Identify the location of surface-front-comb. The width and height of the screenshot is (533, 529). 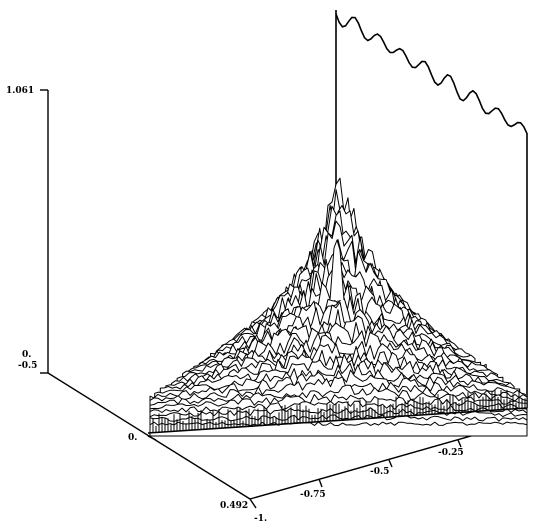
(337, 411).